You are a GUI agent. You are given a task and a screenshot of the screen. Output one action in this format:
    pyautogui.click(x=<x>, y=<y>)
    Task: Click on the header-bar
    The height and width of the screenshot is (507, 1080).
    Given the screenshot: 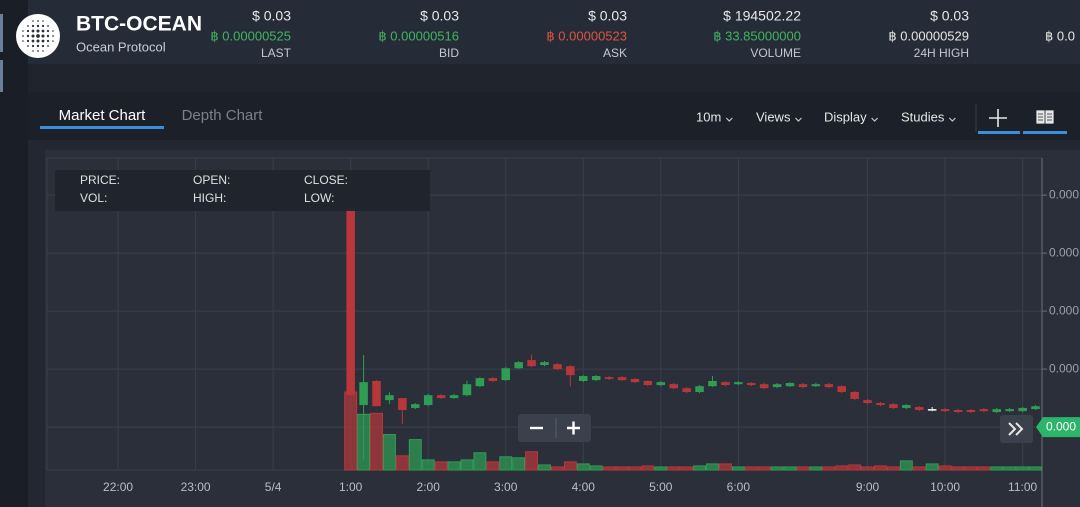 What is the action you would take?
    pyautogui.click(x=540, y=32)
    